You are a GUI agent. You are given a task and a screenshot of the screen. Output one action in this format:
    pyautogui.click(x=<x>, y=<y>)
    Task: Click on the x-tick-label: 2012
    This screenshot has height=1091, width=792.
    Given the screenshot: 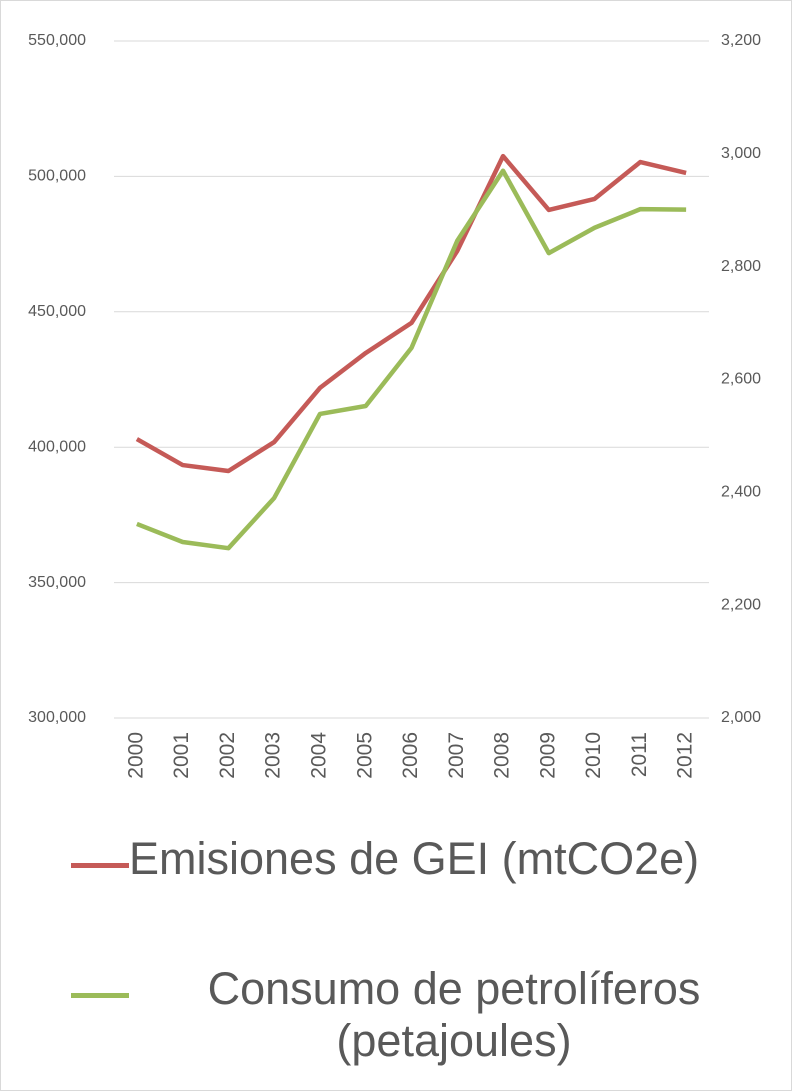 What is the action you would take?
    pyautogui.click(x=685, y=755)
    